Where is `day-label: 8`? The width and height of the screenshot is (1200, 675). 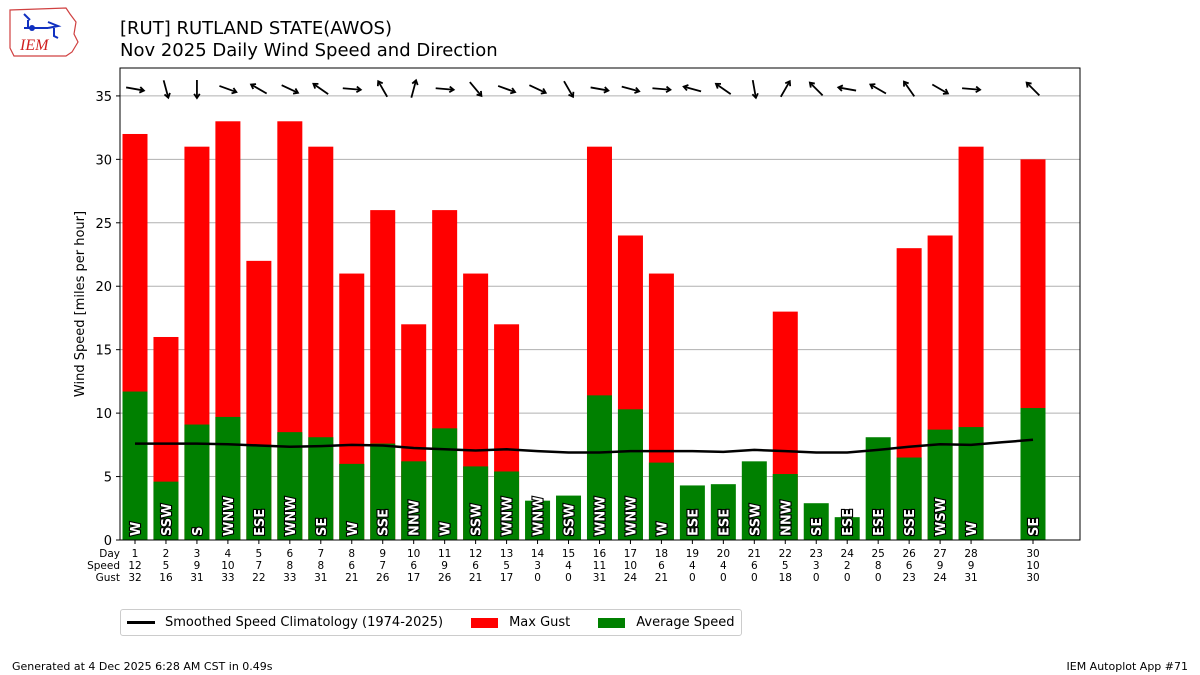
day-label: 8 is located at coordinates (351, 554).